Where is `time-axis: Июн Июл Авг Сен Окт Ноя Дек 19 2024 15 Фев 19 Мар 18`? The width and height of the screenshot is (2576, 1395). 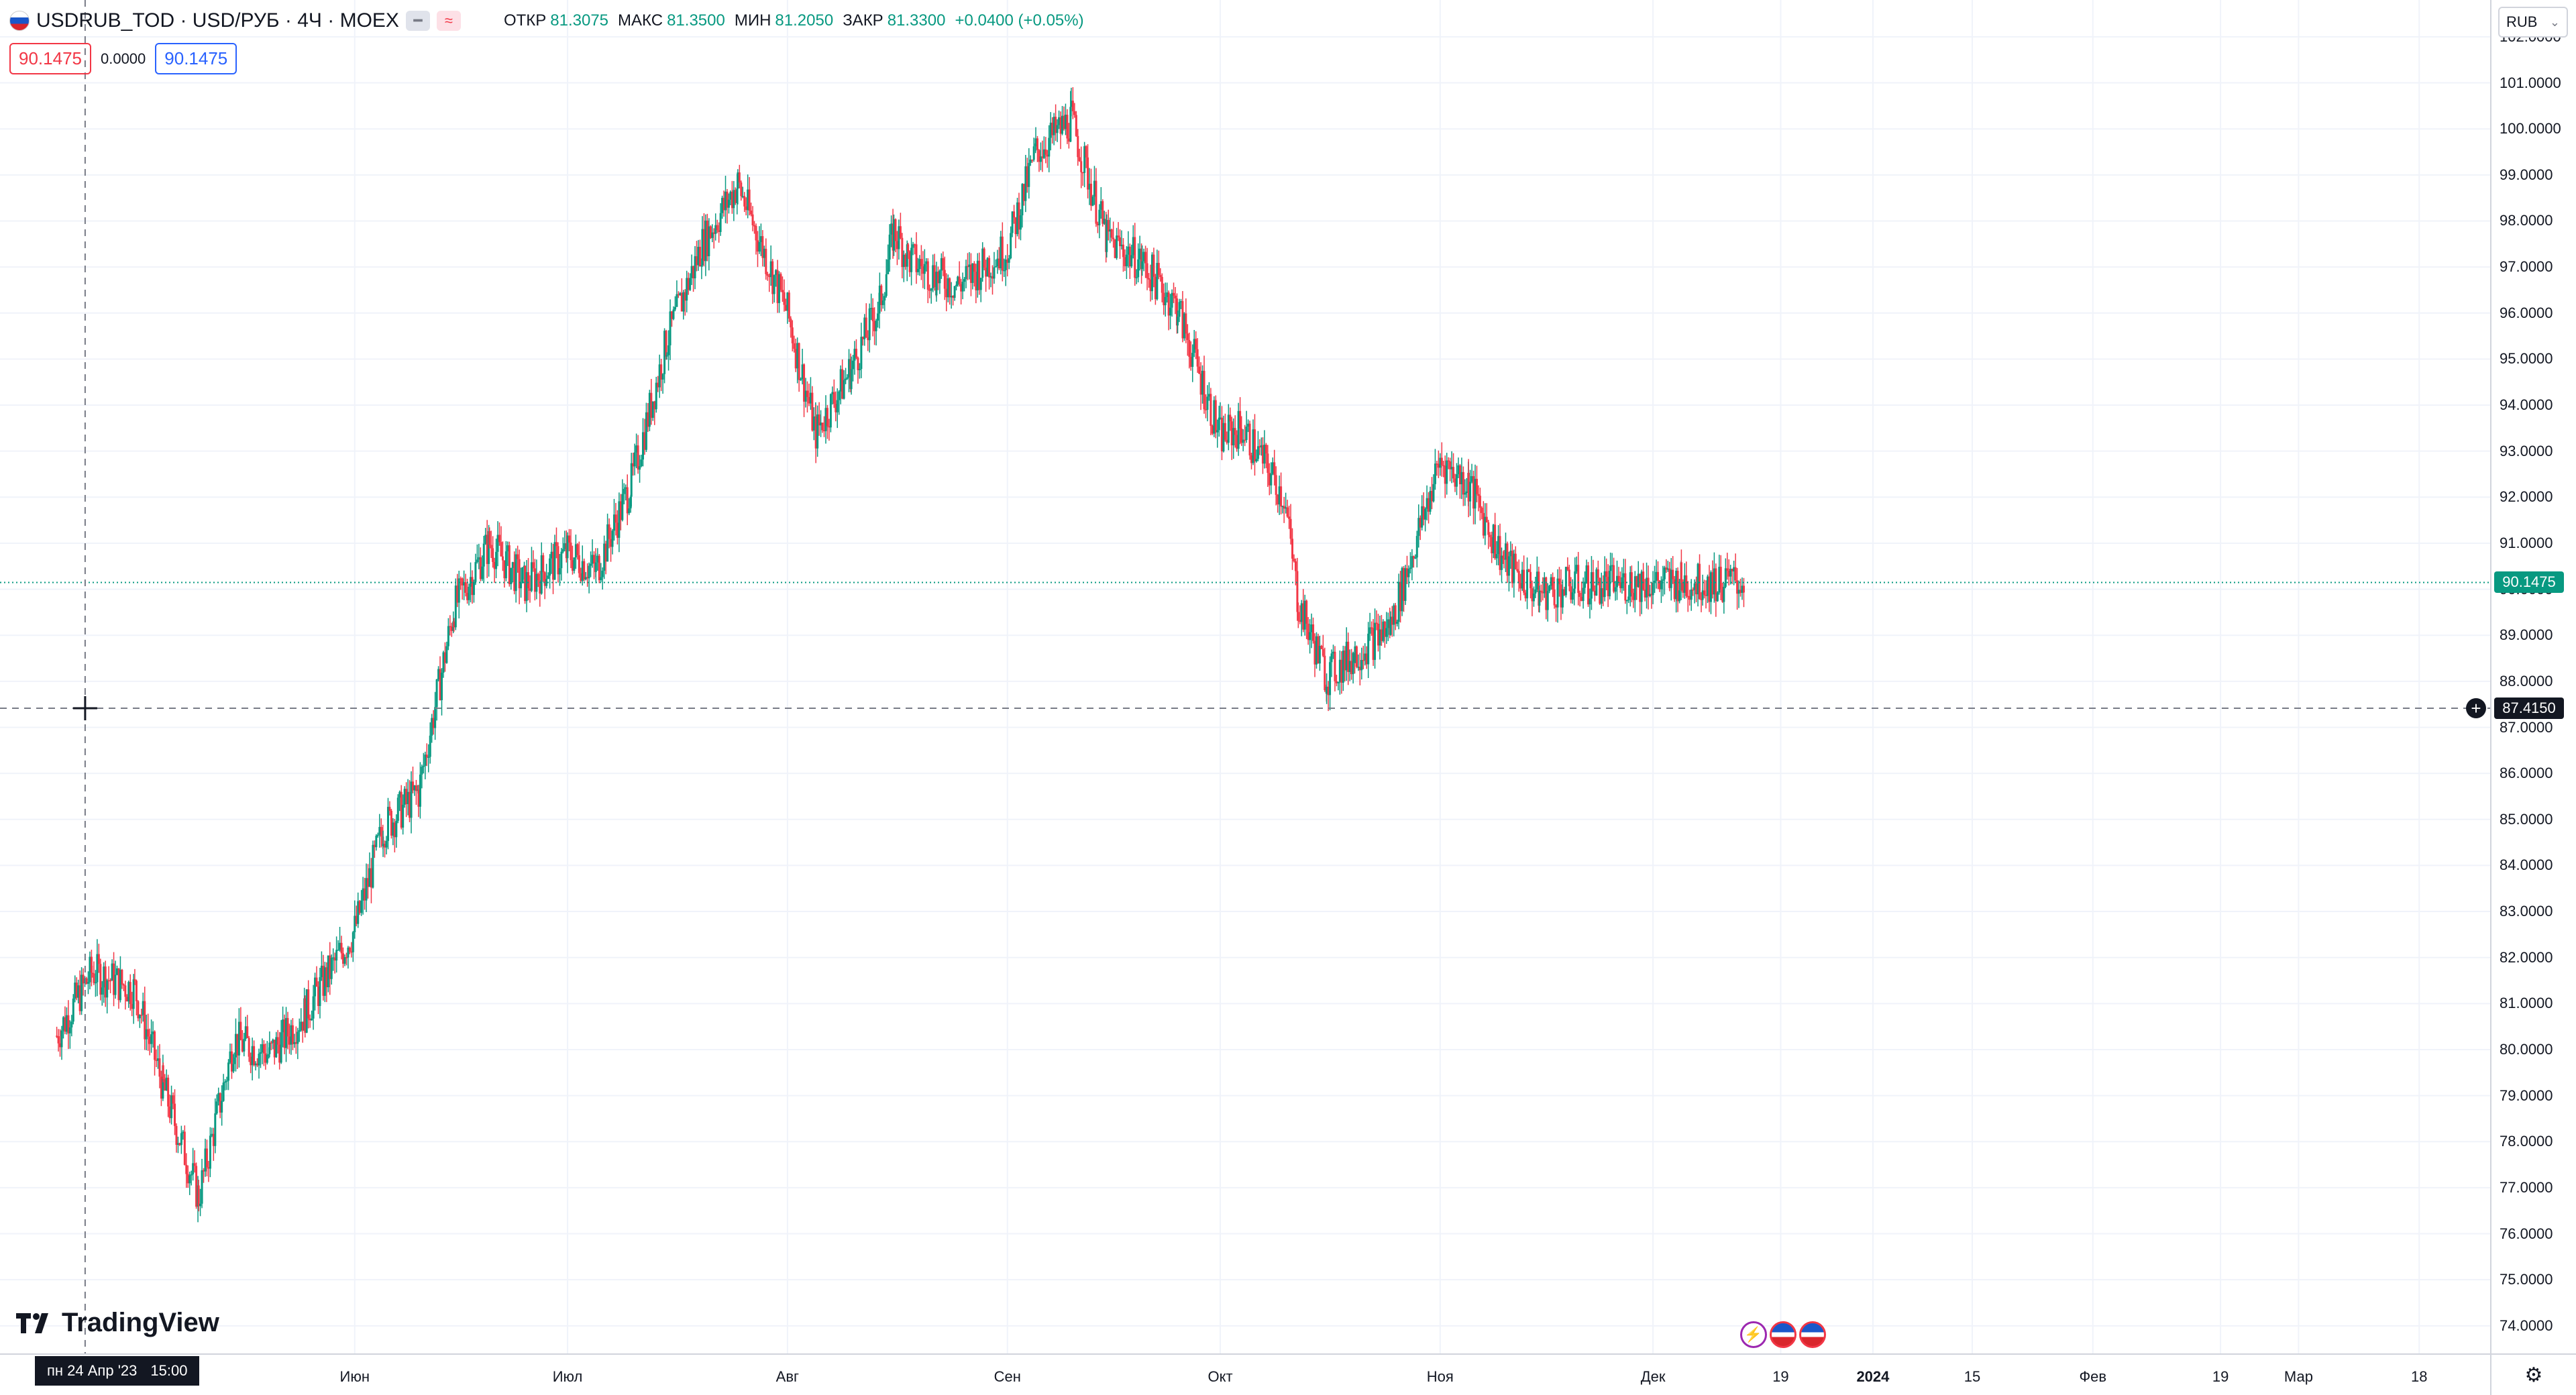
time-axis: Июн Июл Авг Сен Окт Ноя Дек 19 2024 15 Фев 19 Мар 18 is located at coordinates (1245, 1374).